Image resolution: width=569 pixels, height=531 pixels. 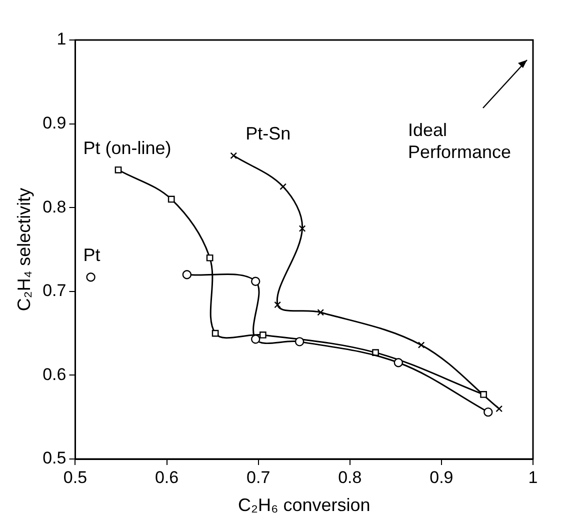 I want to click on x-tick-label: 0.6, so click(x=166, y=477).